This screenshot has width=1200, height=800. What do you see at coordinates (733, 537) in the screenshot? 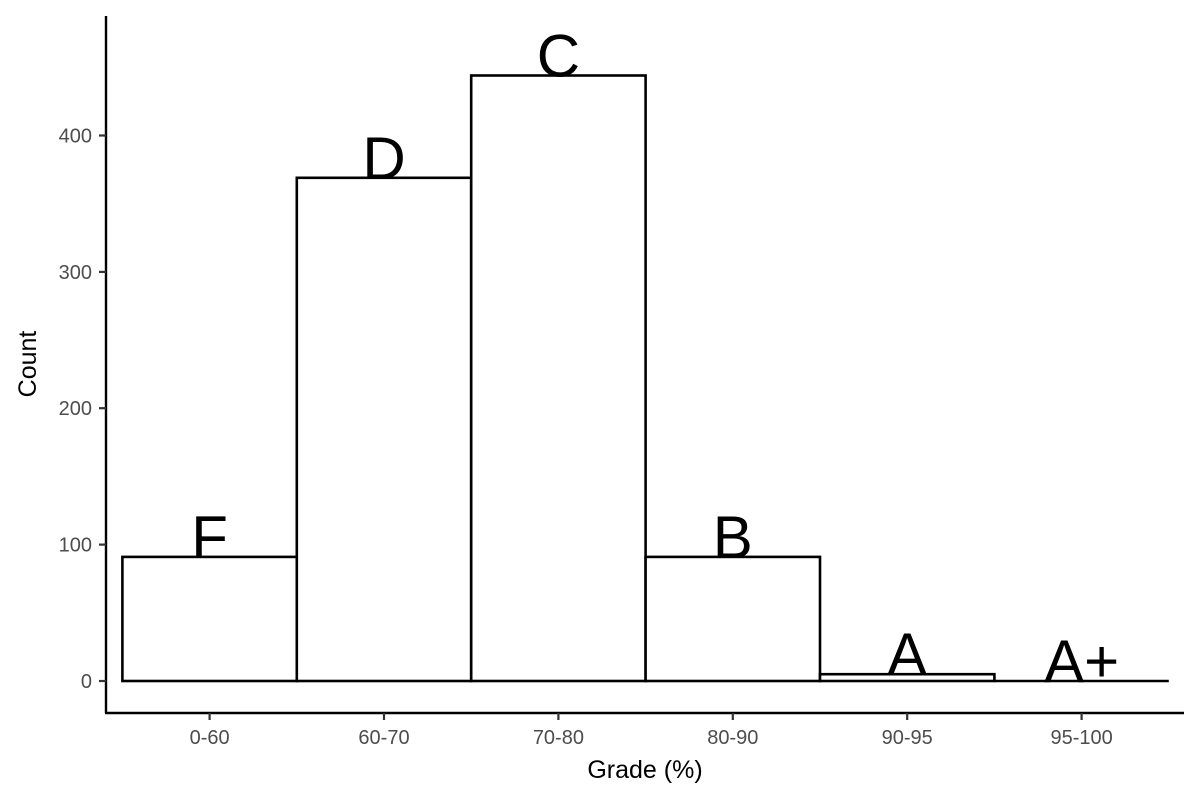
I see `bar-label-B: B` at bounding box center [733, 537].